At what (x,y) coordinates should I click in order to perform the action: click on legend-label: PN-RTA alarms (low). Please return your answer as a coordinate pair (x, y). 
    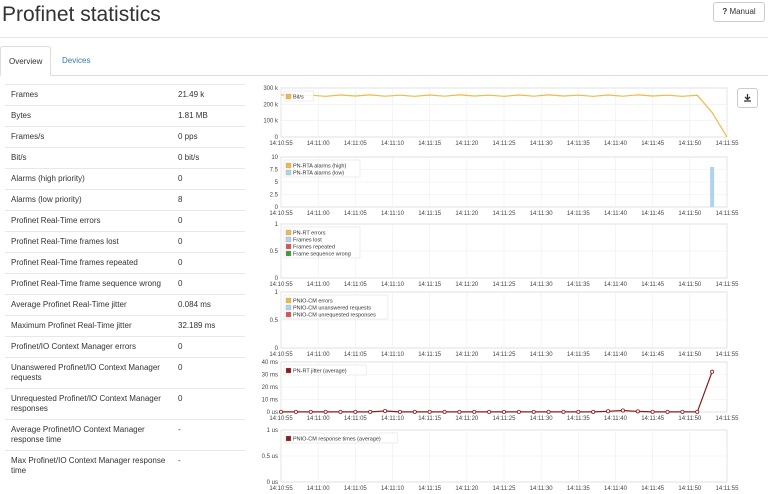
    Looking at the image, I should click on (318, 174).